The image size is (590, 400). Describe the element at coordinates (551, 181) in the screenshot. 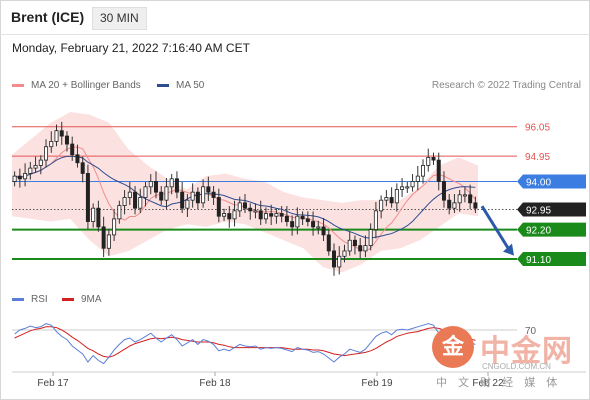

I see `level-tag-94.00` at that location.